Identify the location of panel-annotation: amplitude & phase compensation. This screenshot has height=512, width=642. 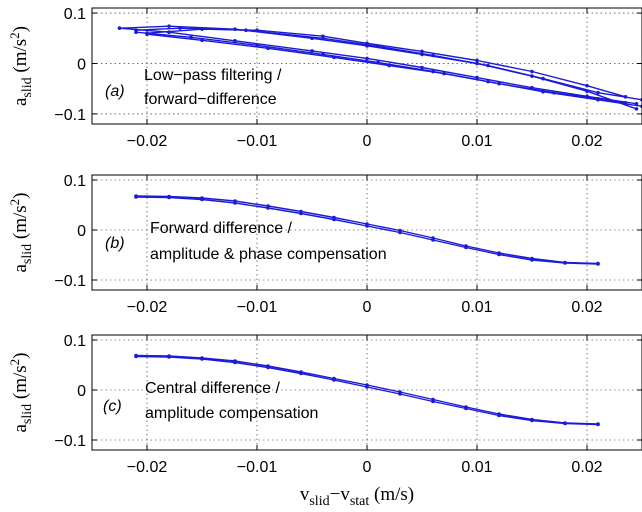
(268, 254).